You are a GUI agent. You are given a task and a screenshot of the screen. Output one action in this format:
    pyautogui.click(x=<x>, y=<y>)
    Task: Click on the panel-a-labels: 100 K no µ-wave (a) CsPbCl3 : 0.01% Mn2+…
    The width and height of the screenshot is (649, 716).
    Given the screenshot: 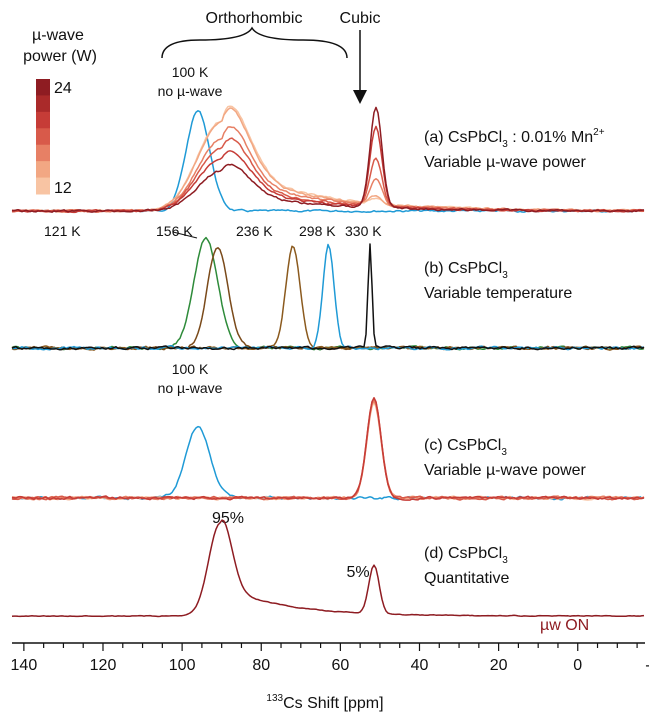 What is the action you would take?
    pyautogui.click(x=381, y=117)
    